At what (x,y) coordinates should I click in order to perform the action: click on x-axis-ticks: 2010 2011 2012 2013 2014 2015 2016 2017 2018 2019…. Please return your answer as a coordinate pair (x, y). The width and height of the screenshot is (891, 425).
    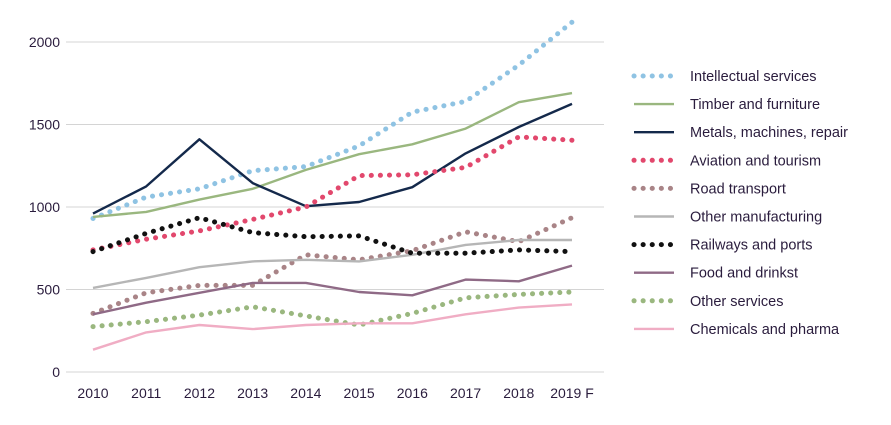
    Looking at the image, I should click on (335, 393).